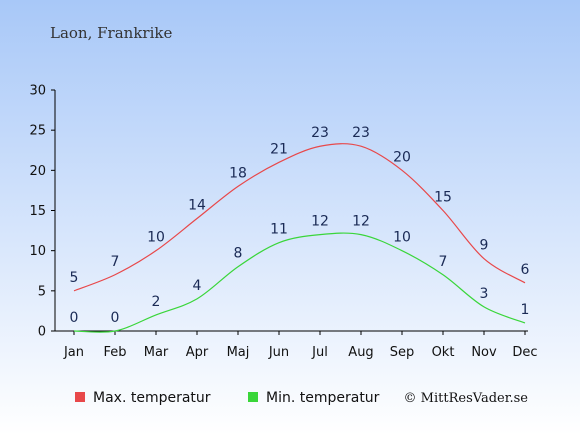 The width and height of the screenshot is (580, 435). Describe the element at coordinates (443, 198) in the screenshot. I see `max-data-label: 15` at that location.